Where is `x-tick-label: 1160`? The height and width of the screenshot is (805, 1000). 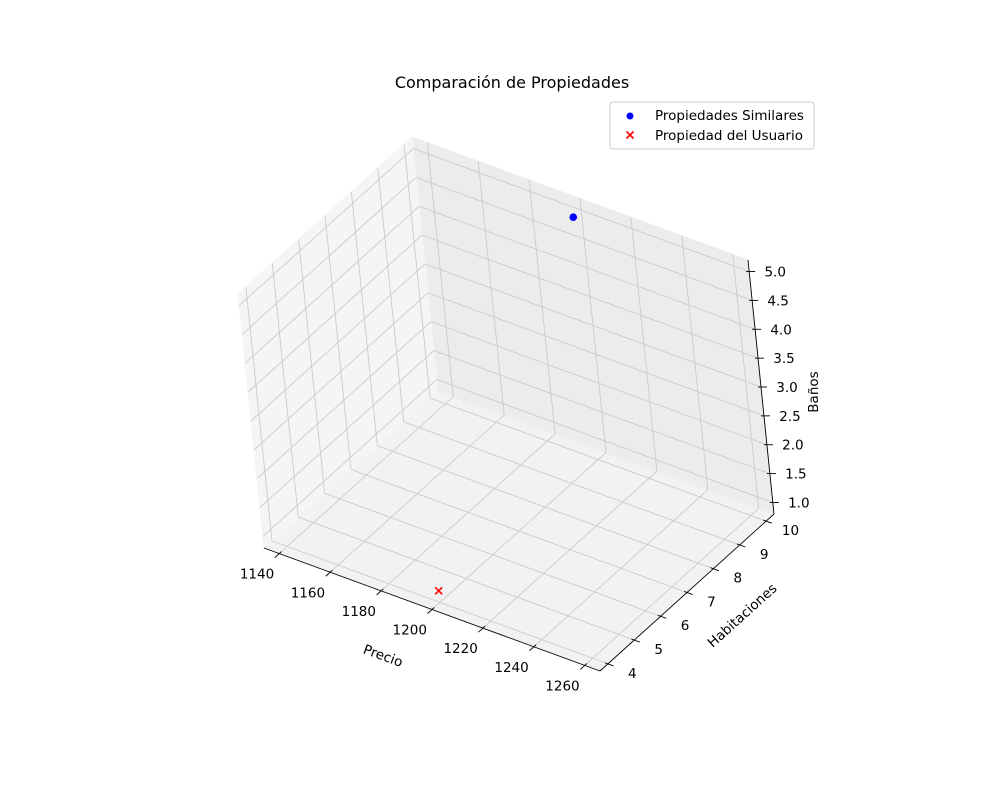
x-tick-label: 1160 is located at coordinates (308, 593).